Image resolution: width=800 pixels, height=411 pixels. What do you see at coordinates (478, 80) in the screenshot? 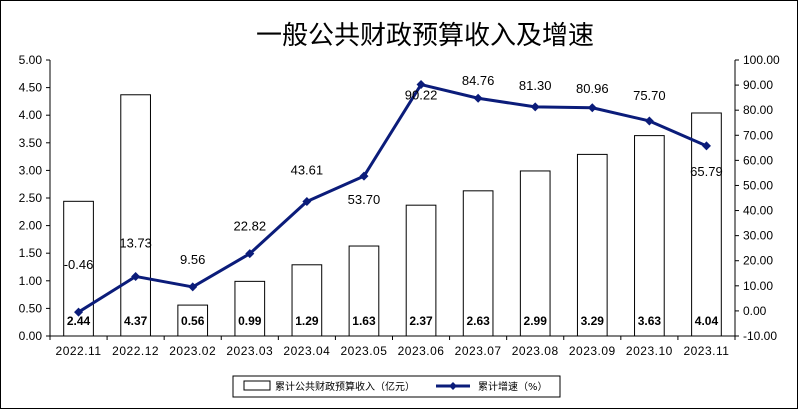
I see `line-data-label: 84.76` at bounding box center [478, 80].